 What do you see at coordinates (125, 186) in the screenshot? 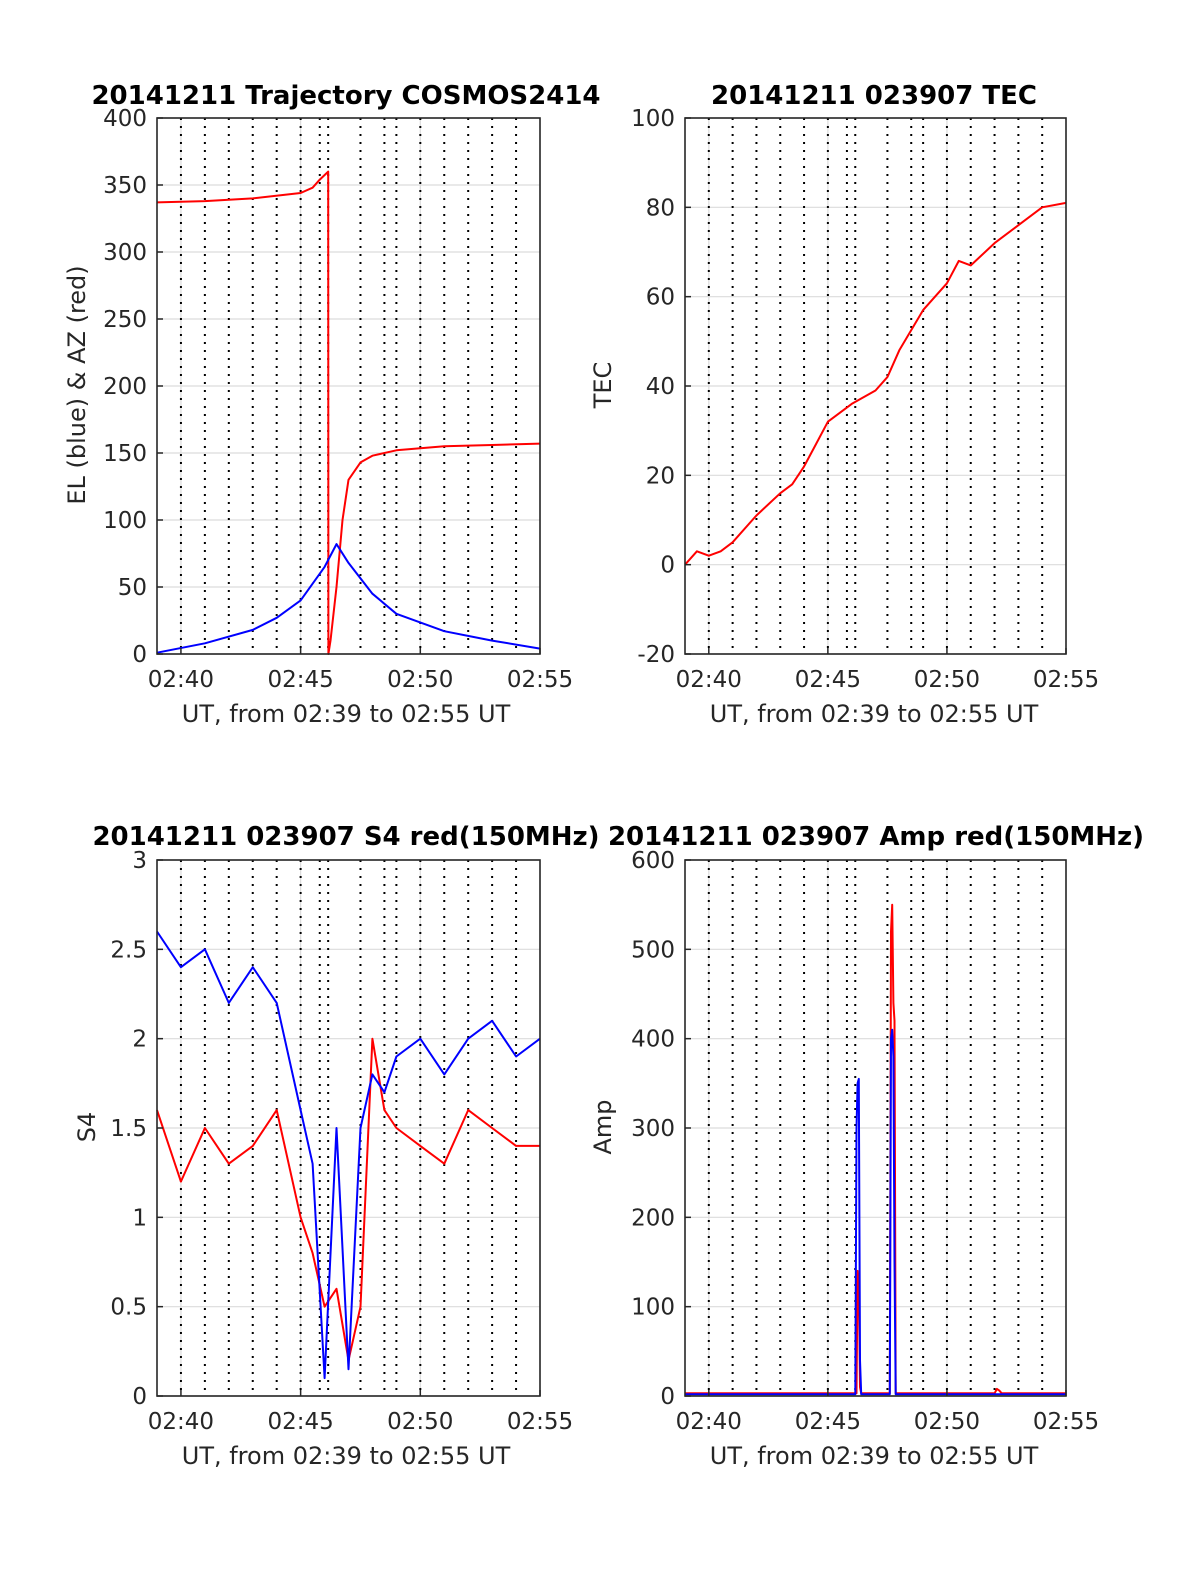
I see `y-tick-label: 350` at bounding box center [125, 186].